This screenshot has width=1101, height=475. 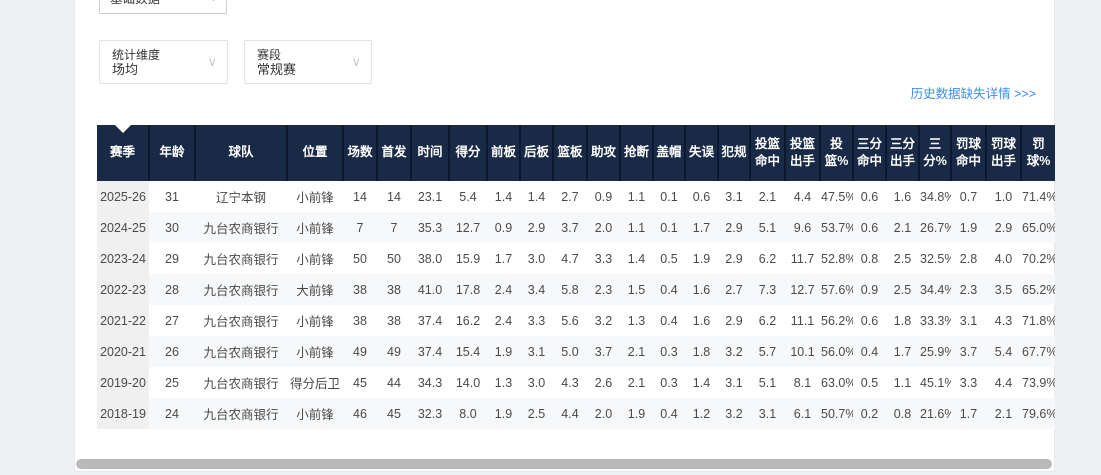 I want to click on stat-cell: 2.6, so click(x=603, y=382).